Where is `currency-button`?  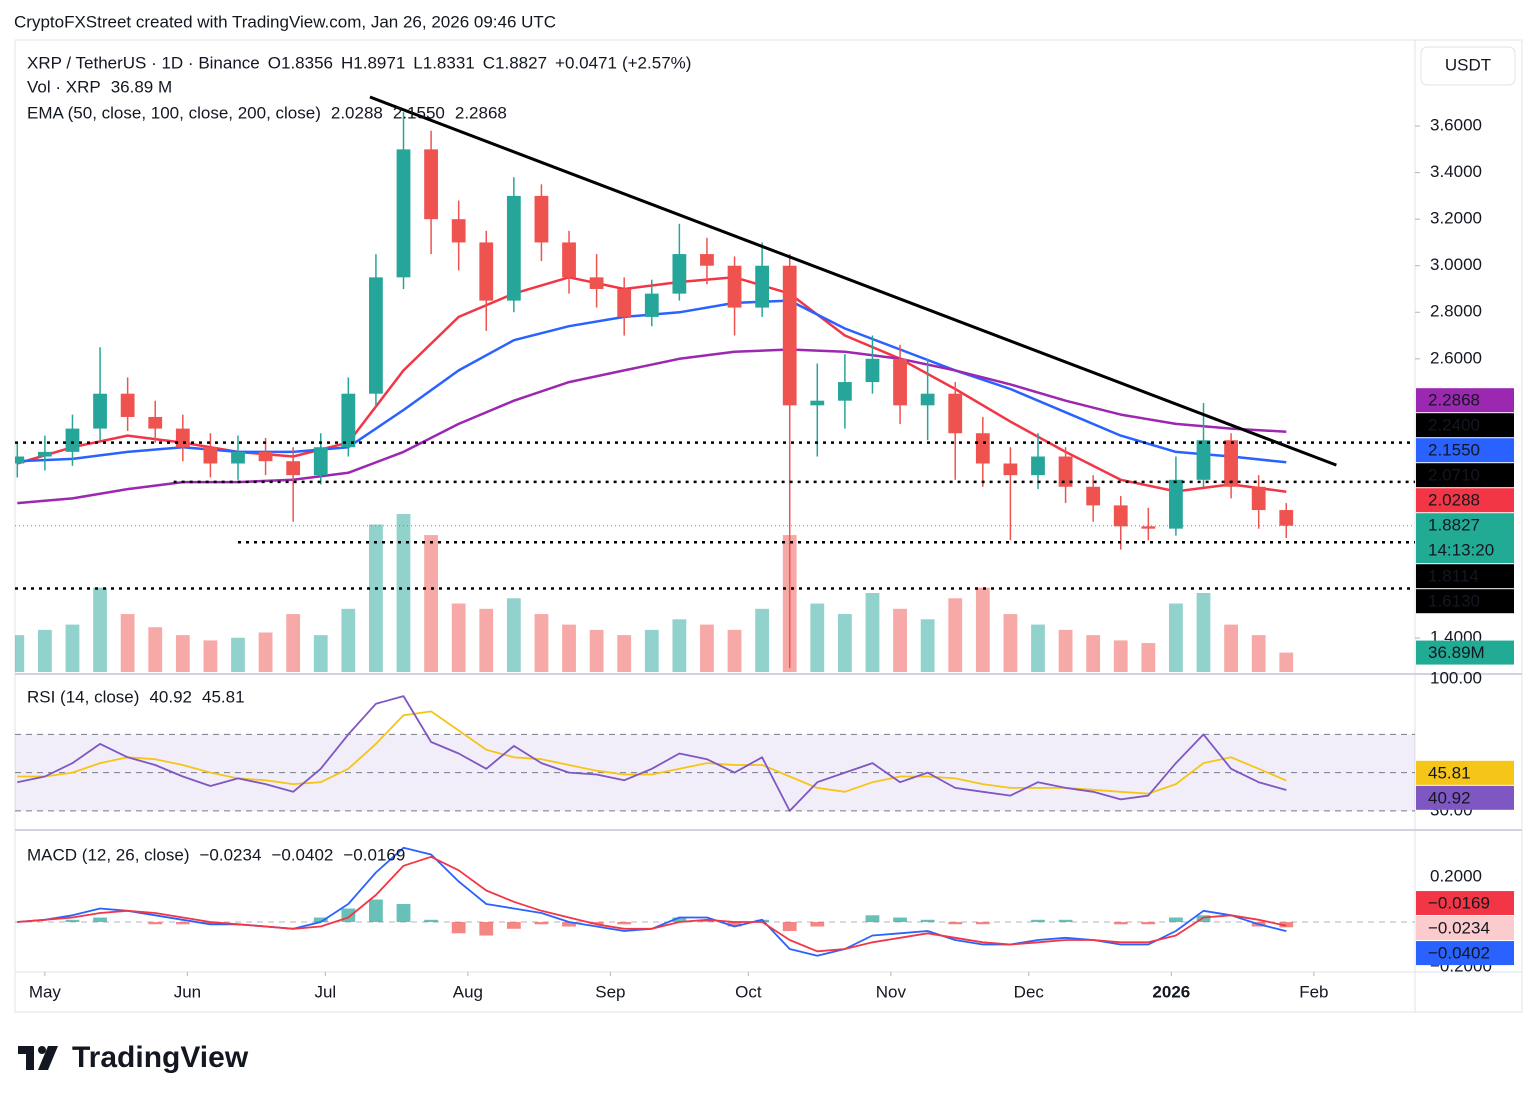 currency-button is located at coordinates (1468, 66).